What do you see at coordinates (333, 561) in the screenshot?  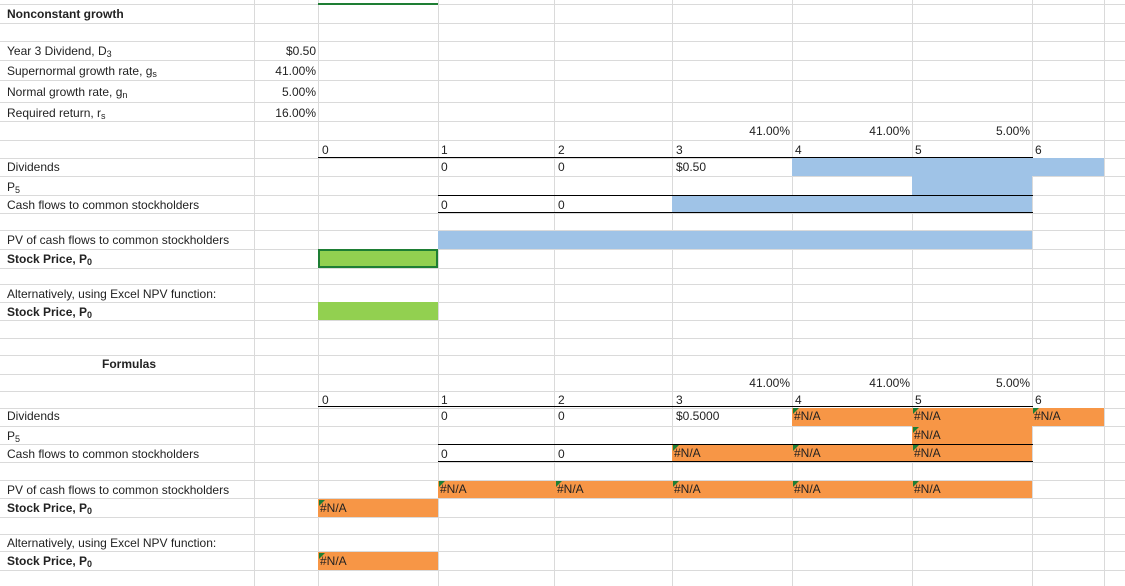 I see `formula-npv-price-error: #N/A` at bounding box center [333, 561].